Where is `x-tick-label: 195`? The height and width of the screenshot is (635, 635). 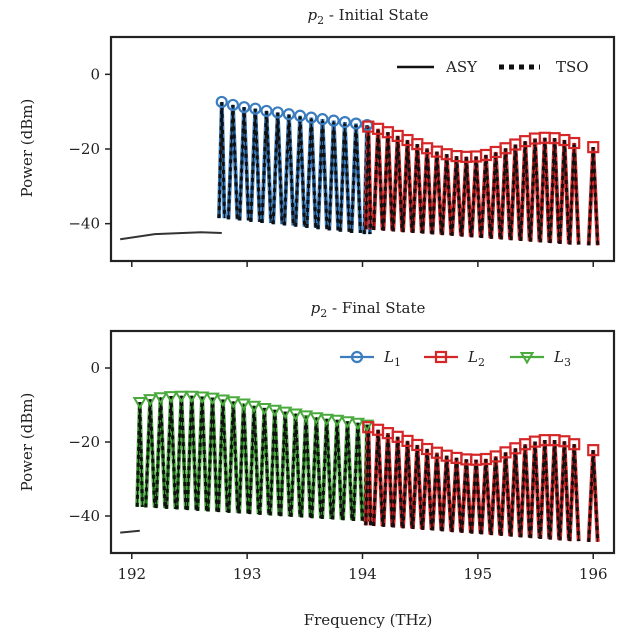 x-tick-label: 195 is located at coordinates (478, 574).